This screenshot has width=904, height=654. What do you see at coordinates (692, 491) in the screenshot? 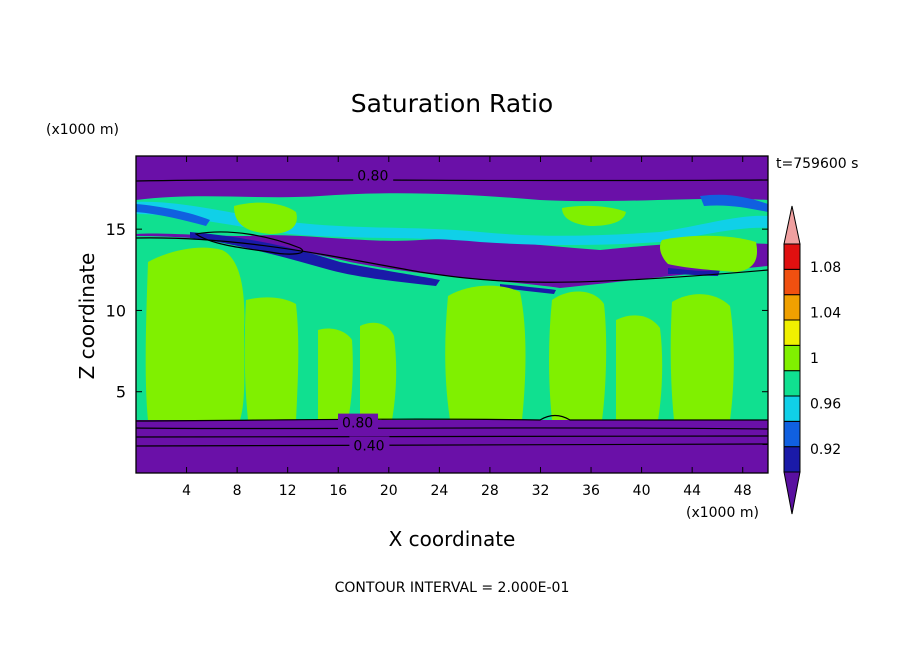
I see `x-tick-label: 44` at bounding box center [692, 491].